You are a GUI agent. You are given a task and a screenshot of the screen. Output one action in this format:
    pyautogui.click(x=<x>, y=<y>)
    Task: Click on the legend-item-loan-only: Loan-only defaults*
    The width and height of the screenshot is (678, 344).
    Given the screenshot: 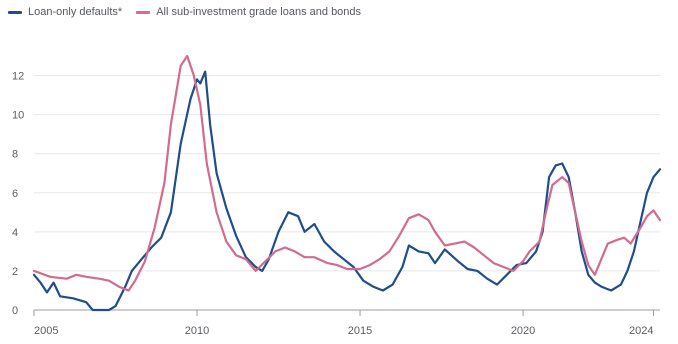 What is the action you would take?
    pyautogui.click(x=65, y=12)
    